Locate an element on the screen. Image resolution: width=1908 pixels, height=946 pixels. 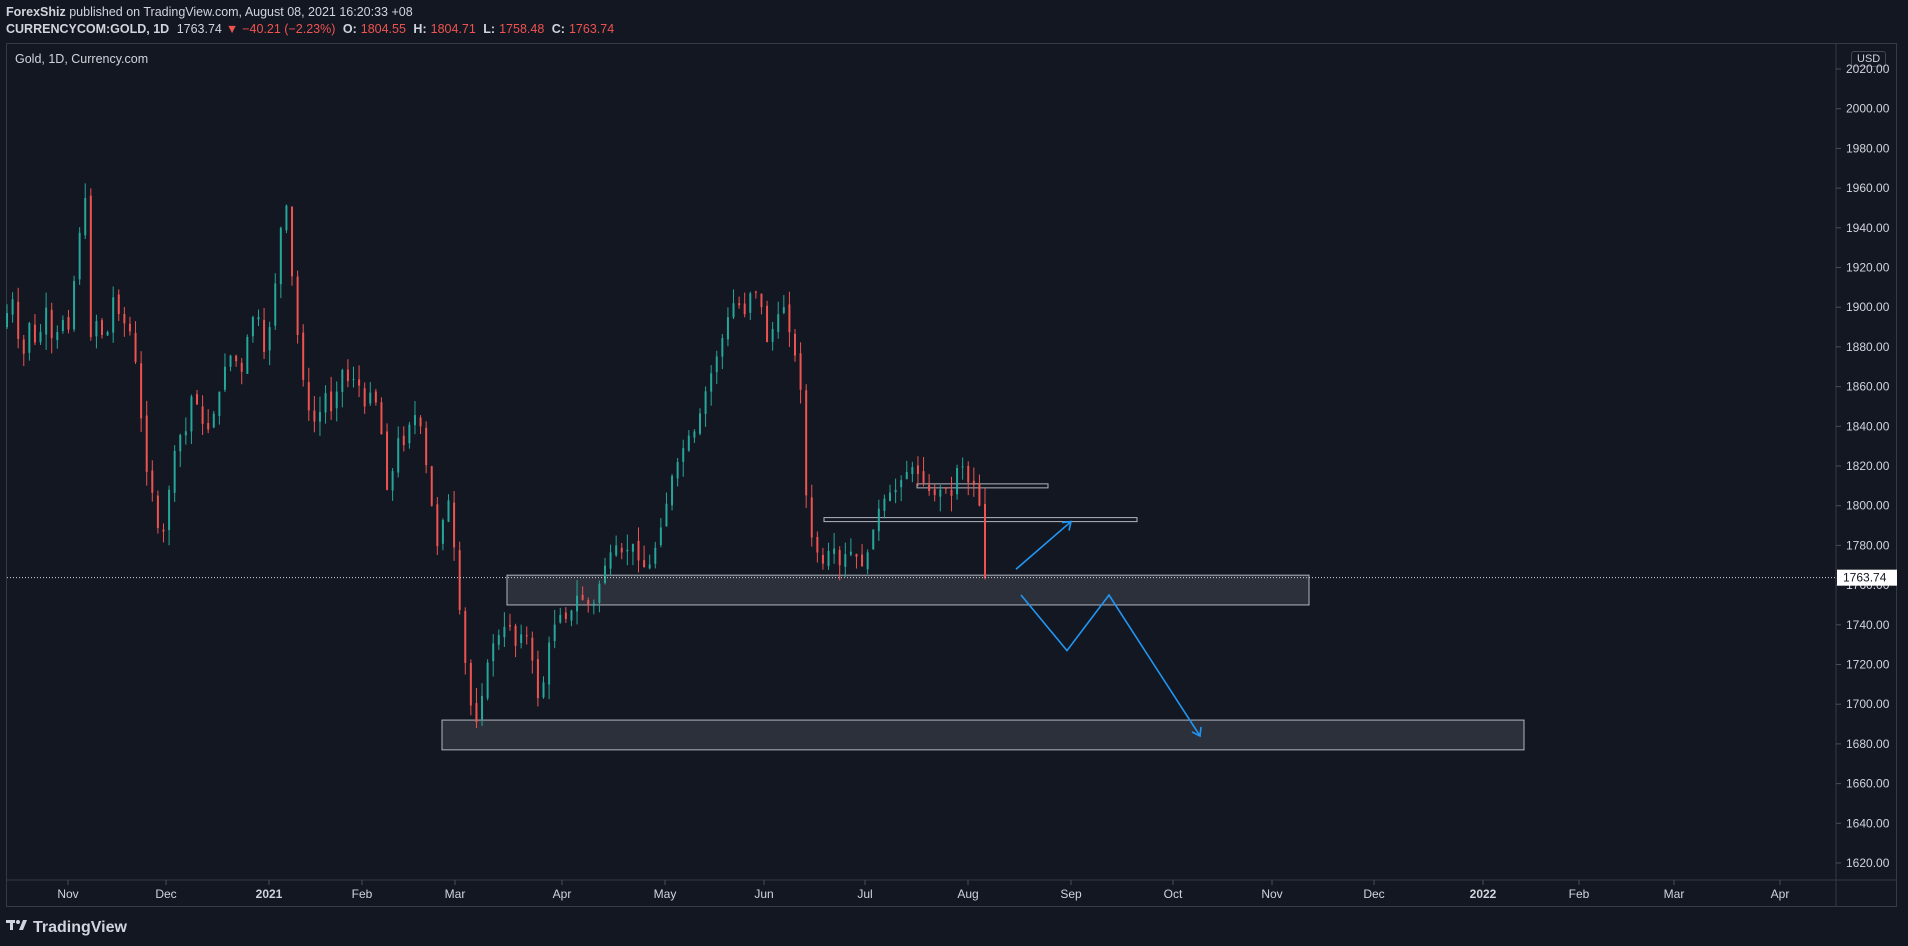
open-label: O: is located at coordinates (349, 29).